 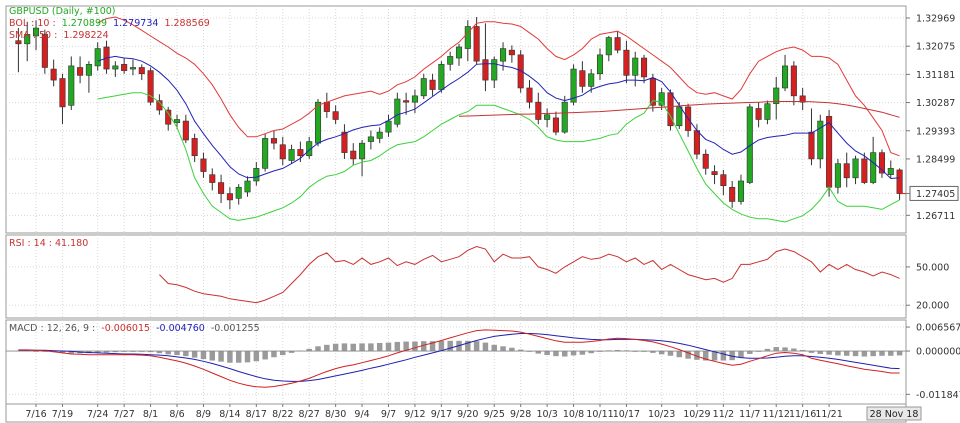 What do you see at coordinates (776, 414) in the screenshot?
I see `x-tick-label: 11/12` at bounding box center [776, 414].